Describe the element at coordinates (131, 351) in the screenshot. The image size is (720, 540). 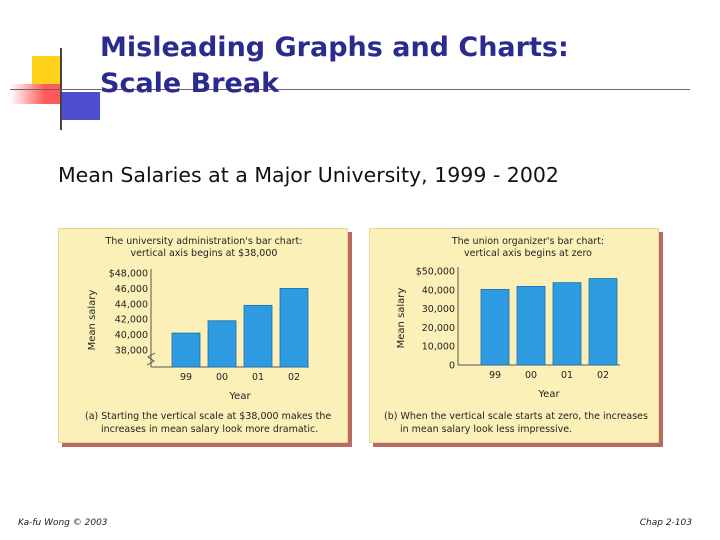
I see `y-tick-label: 38,000` at that location.